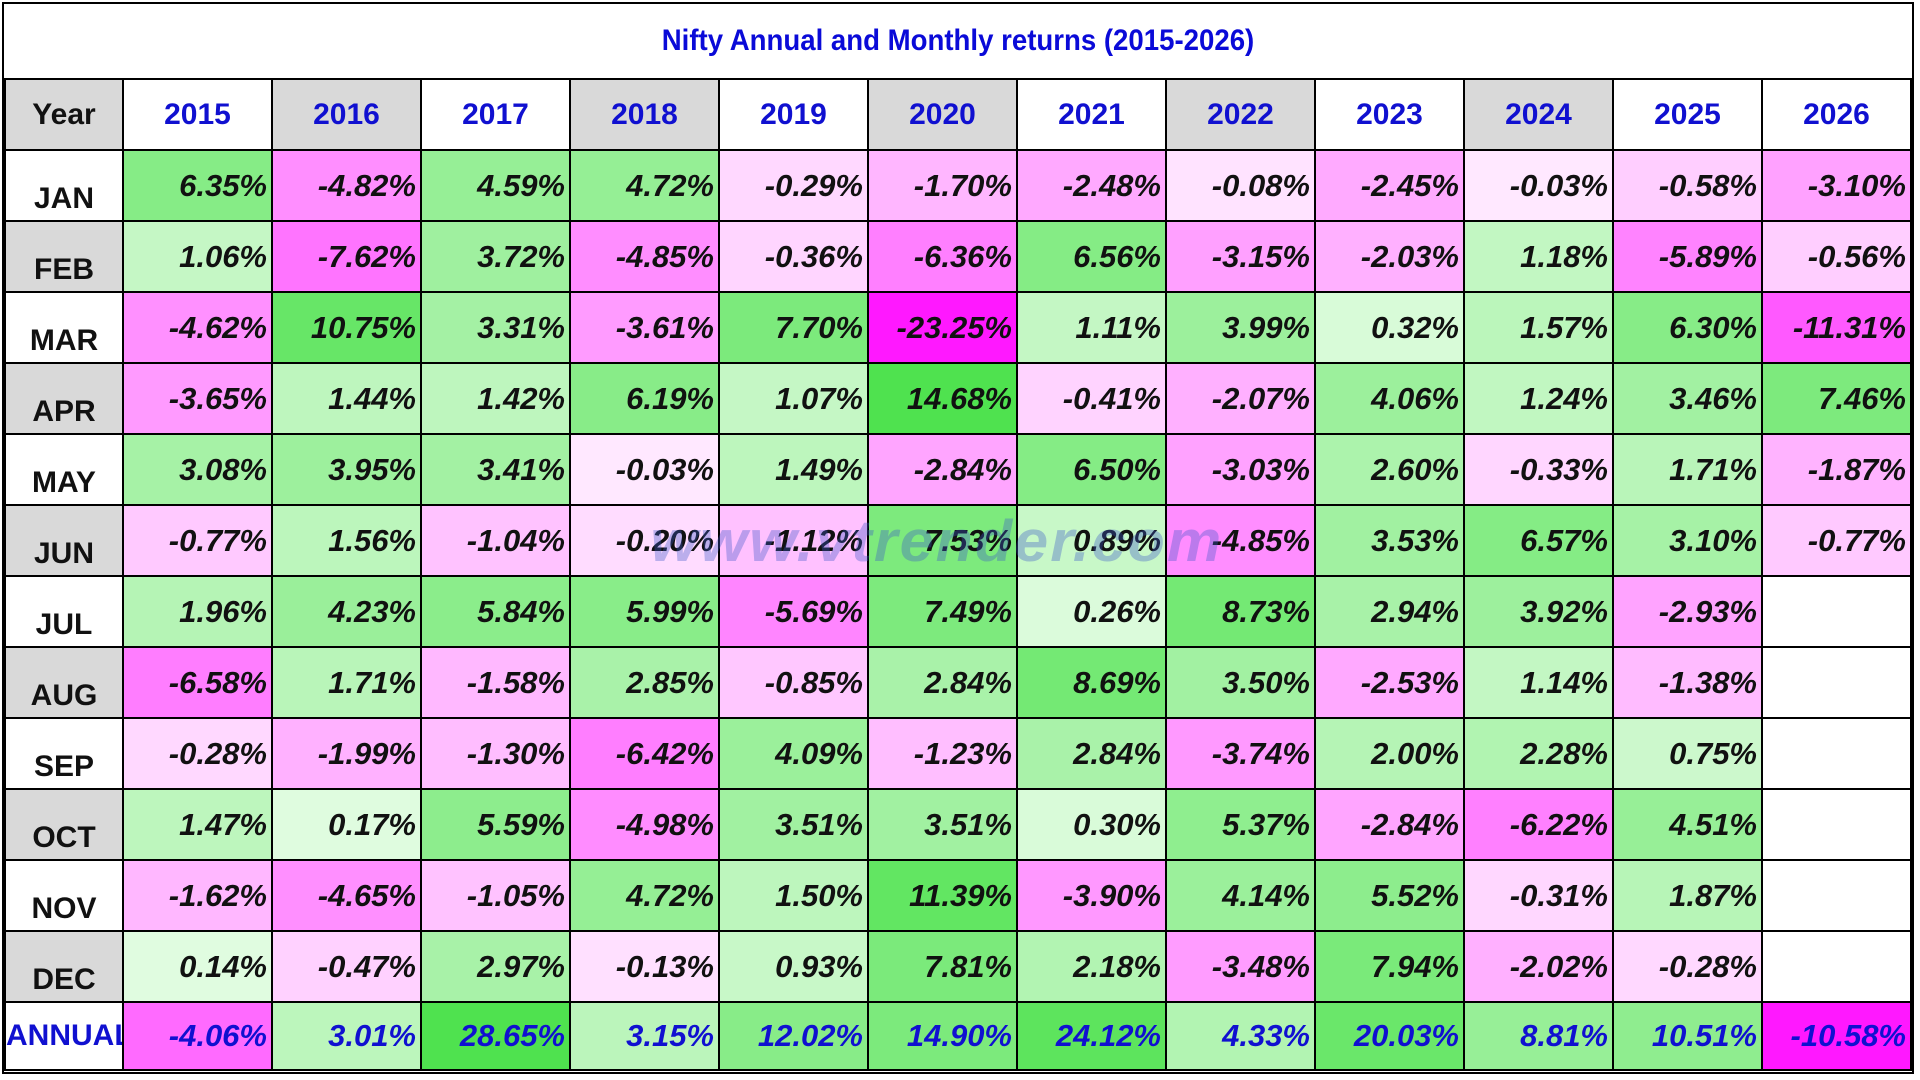 The image size is (1920, 1080). What do you see at coordinates (793, 682) in the screenshot?
I see `return-cell: -0.85%` at bounding box center [793, 682].